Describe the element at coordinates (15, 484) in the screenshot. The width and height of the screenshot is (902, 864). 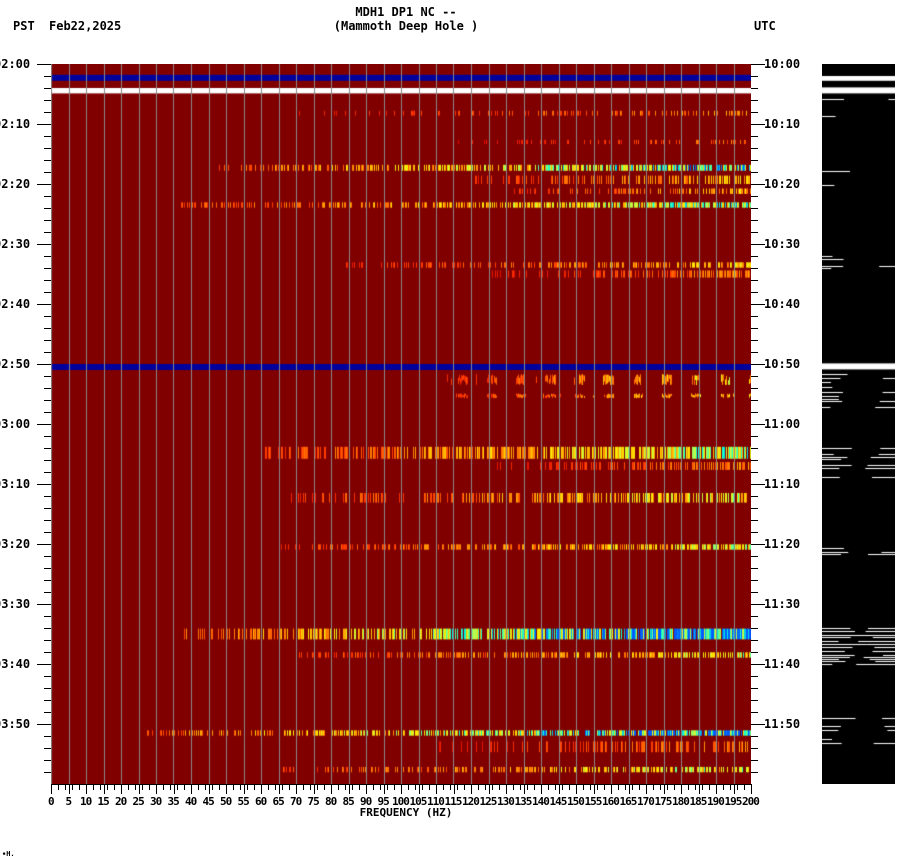
I see `left-time-label: 03:10` at that location.